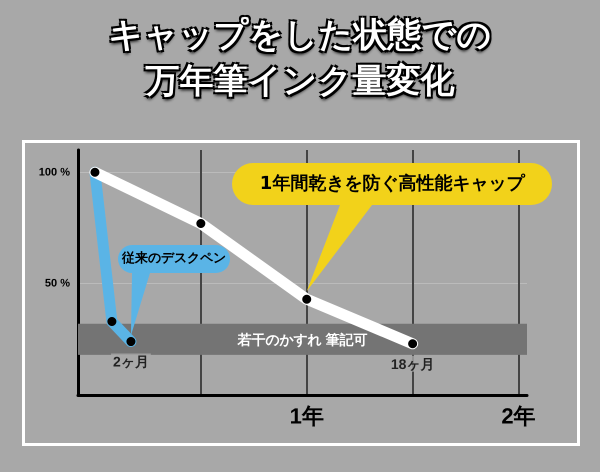 The height and width of the screenshot is (472, 600). What do you see at coordinates (174, 259) in the screenshot?
I see `series-label: 従来のデスクペン` at bounding box center [174, 259].